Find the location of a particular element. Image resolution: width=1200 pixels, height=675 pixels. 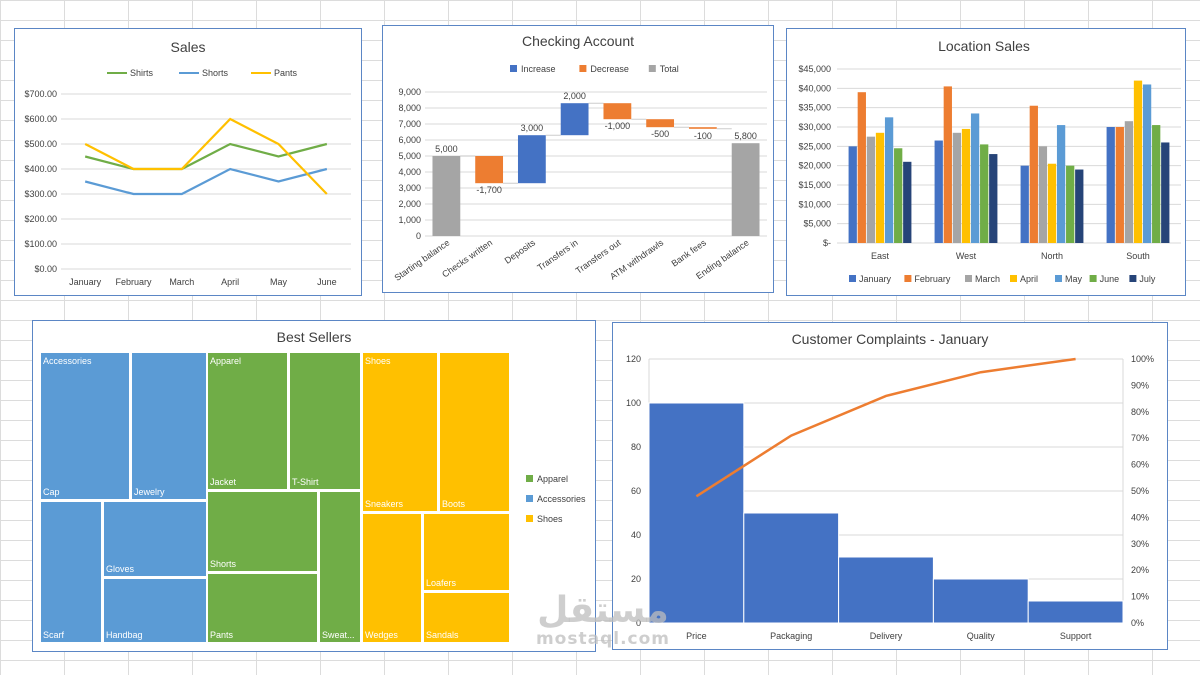

legend-swatch-march is located at coordinates (968, 278).